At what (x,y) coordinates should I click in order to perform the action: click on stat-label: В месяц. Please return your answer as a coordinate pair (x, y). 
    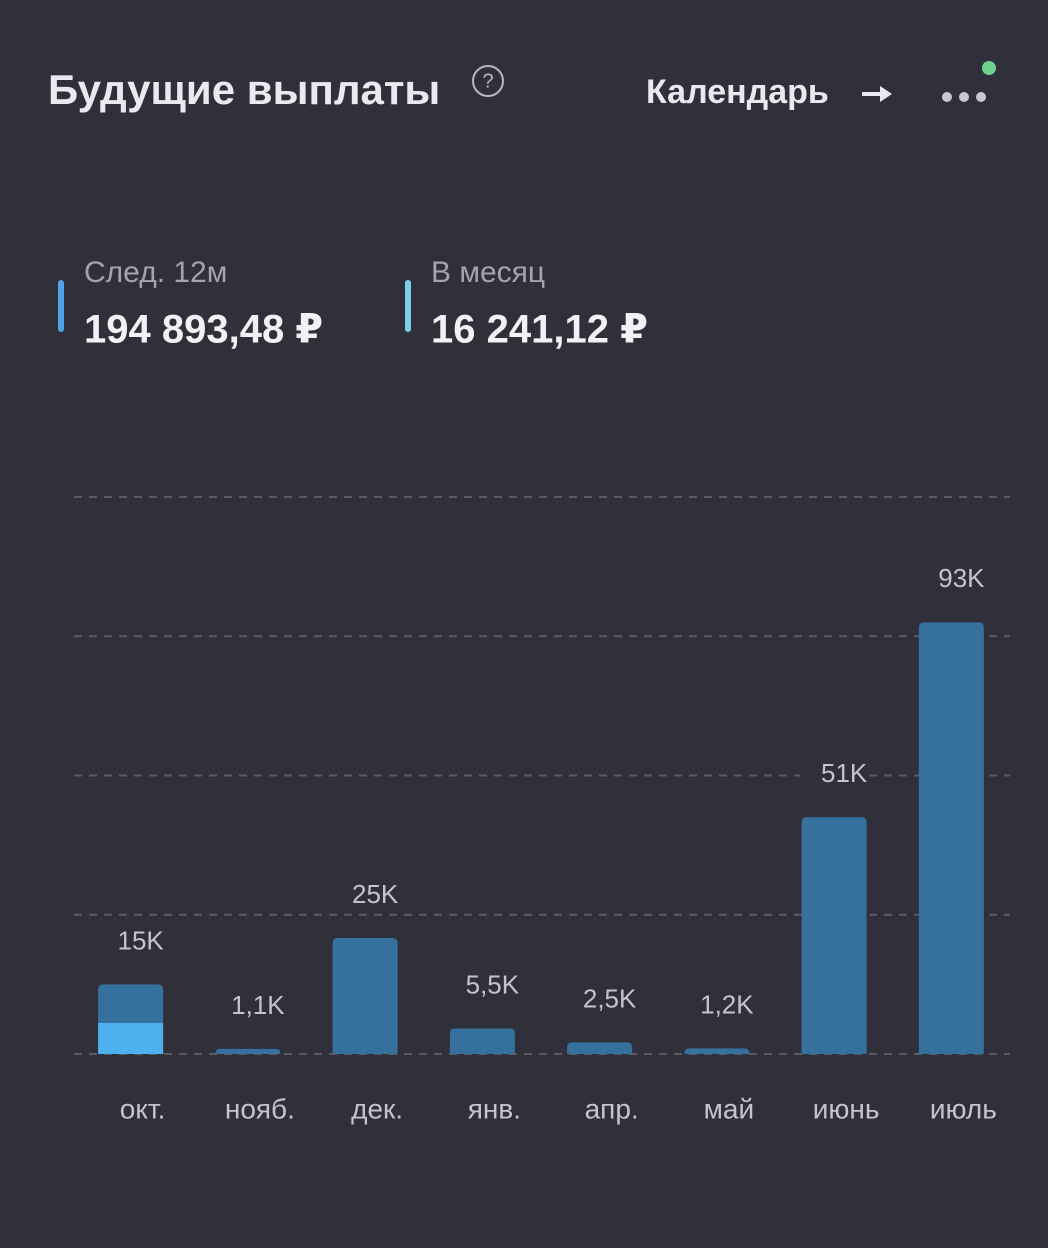
    Looking at the image, I should click on (488, 272).